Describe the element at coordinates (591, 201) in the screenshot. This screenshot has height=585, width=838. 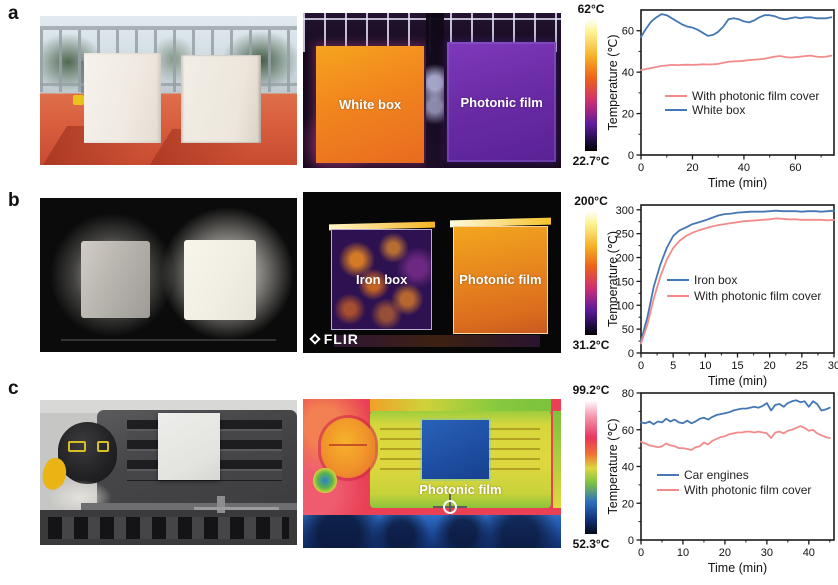
I see `colorbar-b-max: 200°C` at that location.